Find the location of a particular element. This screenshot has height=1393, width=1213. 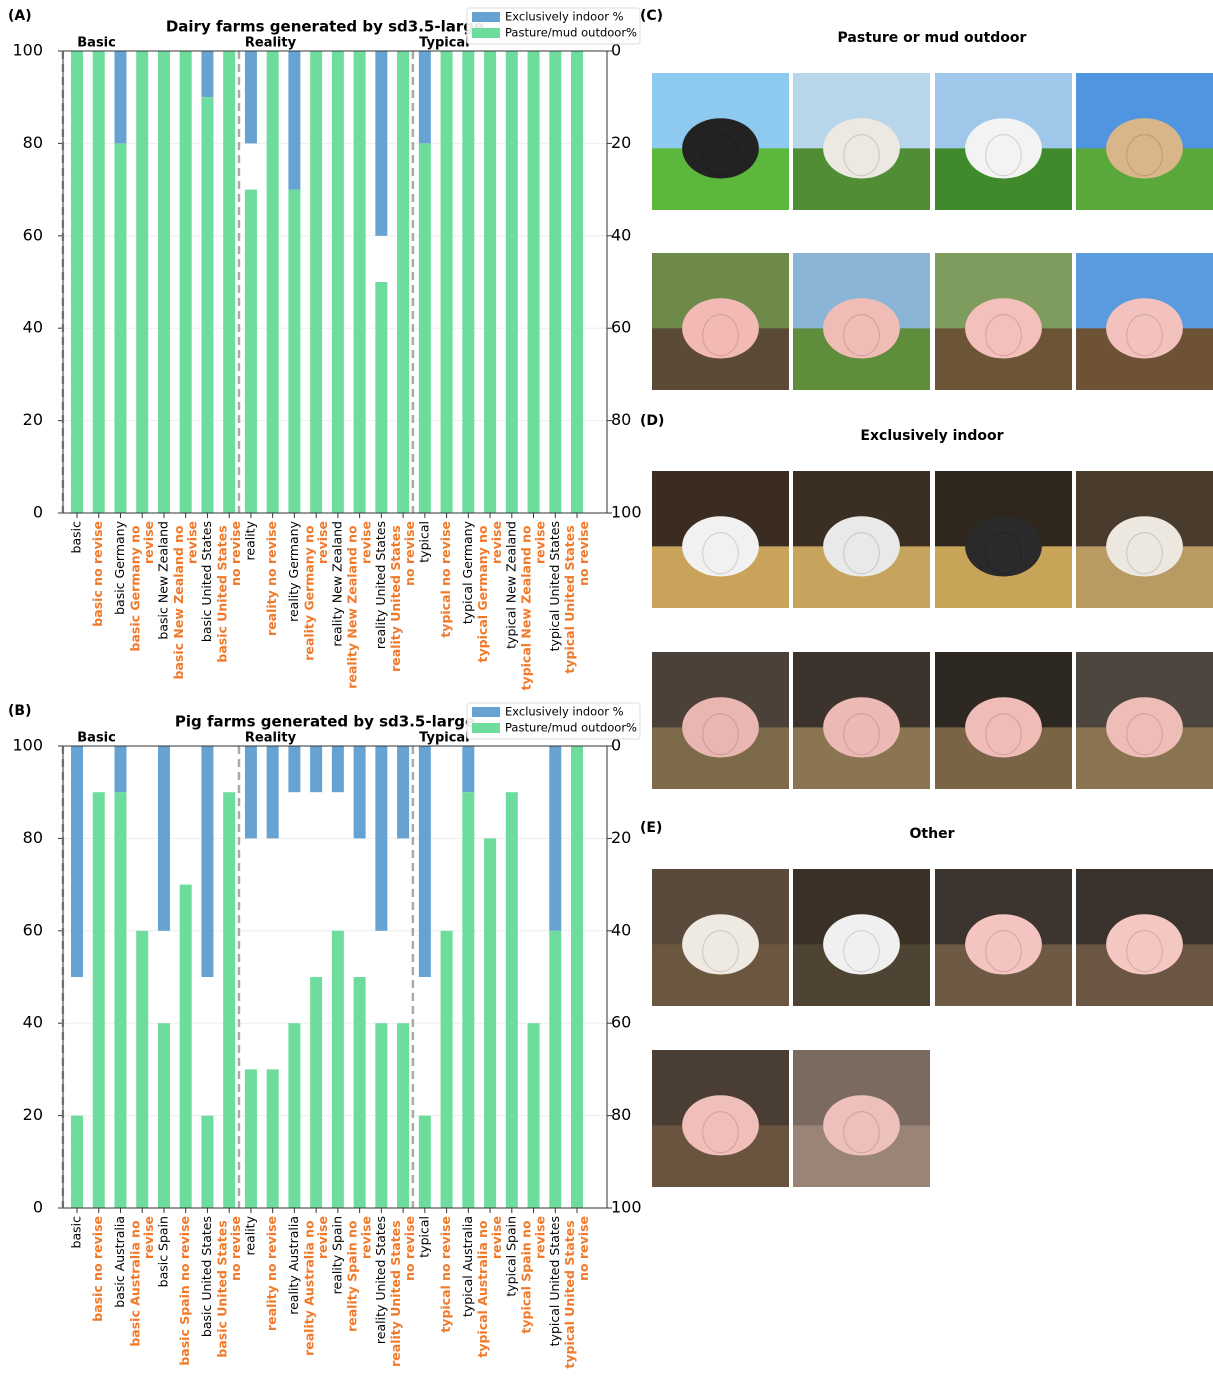

x-tick-label: typical no revise is located at coordinates (445, 579).